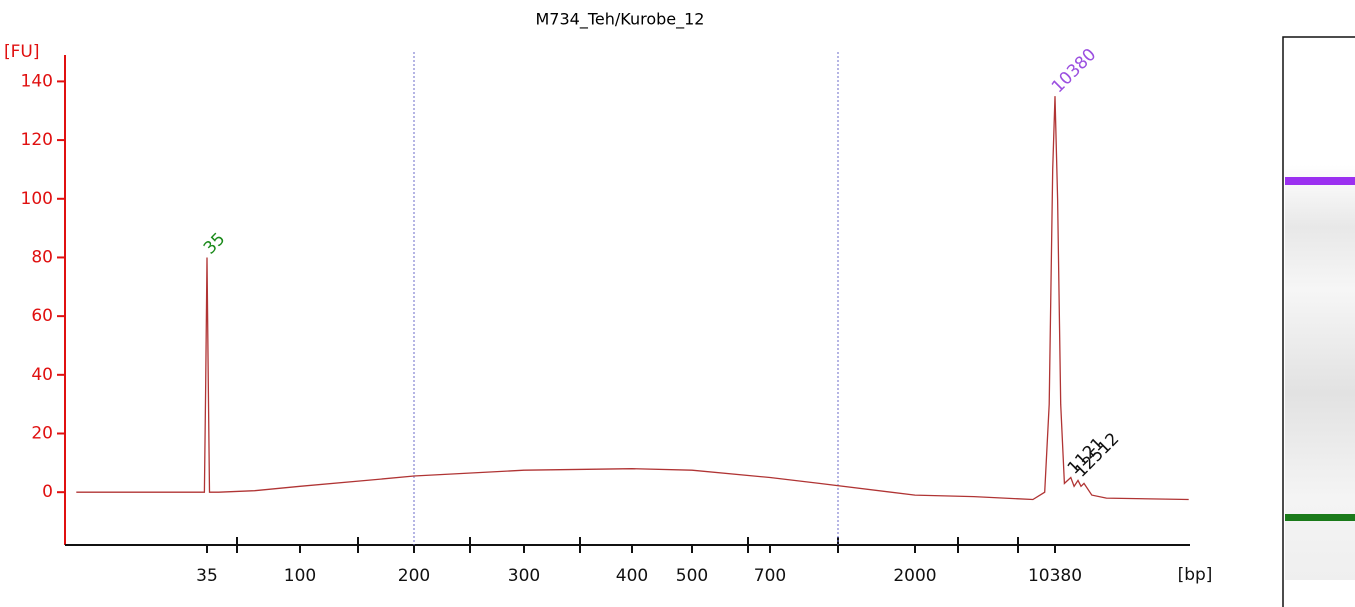 The image size is (1355, 607). I want to click on x-tick-label: 10380, so click(1055, 576).